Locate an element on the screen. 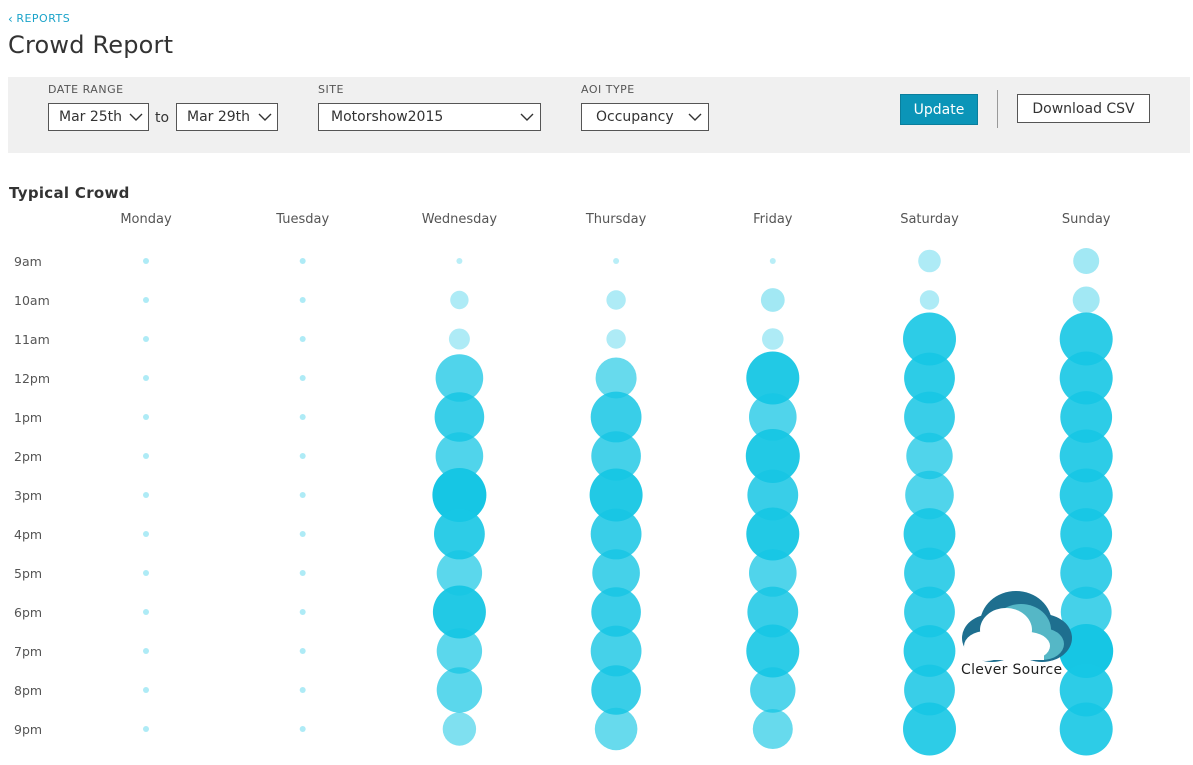 Image resolution: width=1193 pixels, height=765 pixels. chevron-down-icon is located at coordinates (695, 117).